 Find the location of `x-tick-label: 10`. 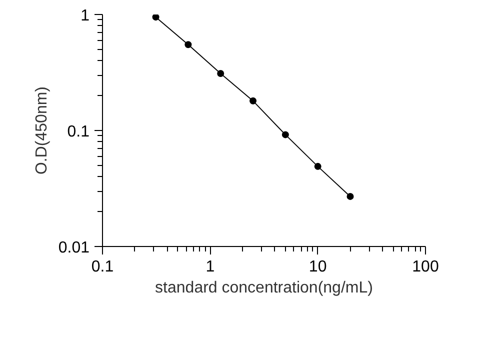

x-tick-label: 10 is located at coordinates (317, 267).